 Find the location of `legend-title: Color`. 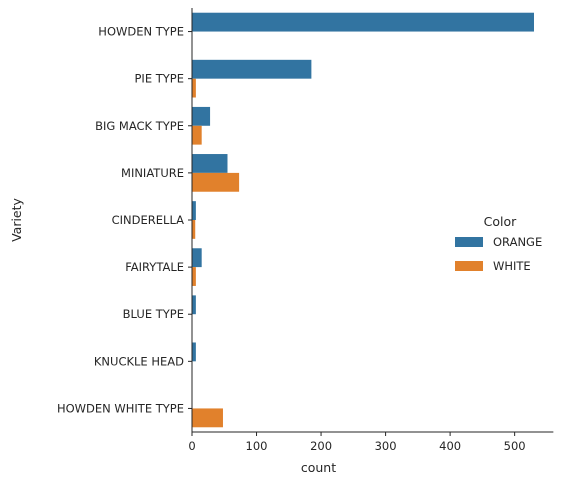

legend-title: Color is located at coordinates (500, 221).